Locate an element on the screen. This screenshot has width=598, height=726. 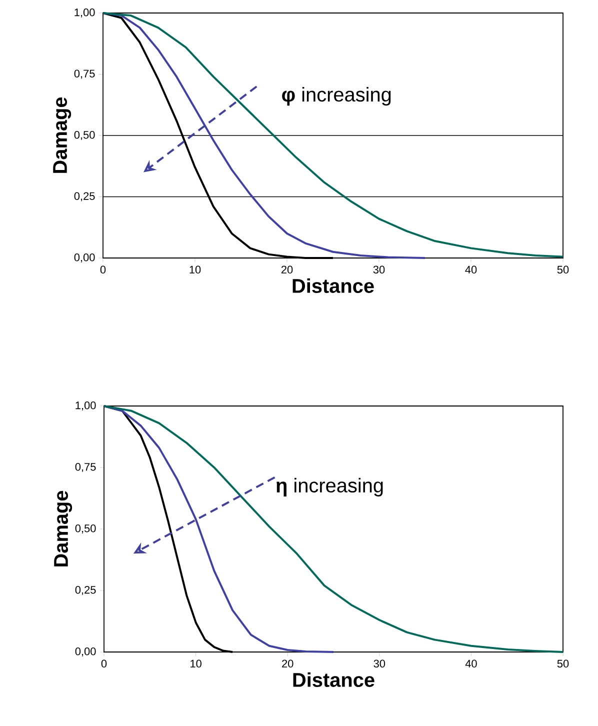
annotation: η increasing is located at coordinates (329, 487).